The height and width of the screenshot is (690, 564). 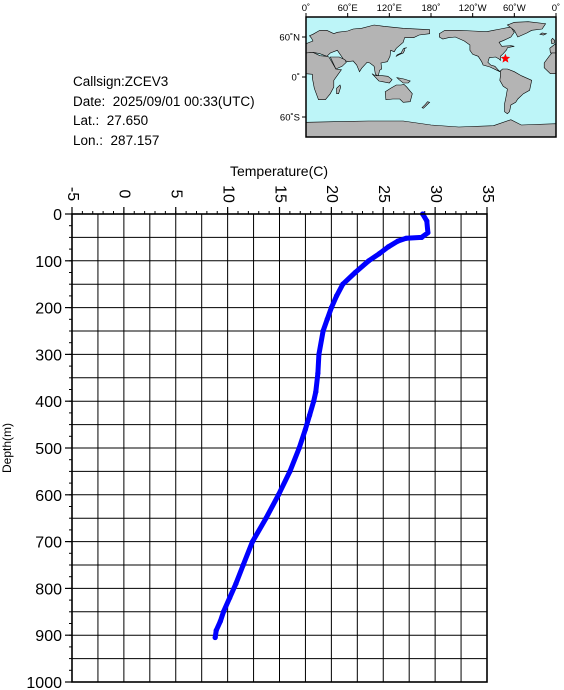 What do you see at coordinates (48, 589) in the screenshot?
I see `y-tick-label: 800` at bounding box center [48, 589].